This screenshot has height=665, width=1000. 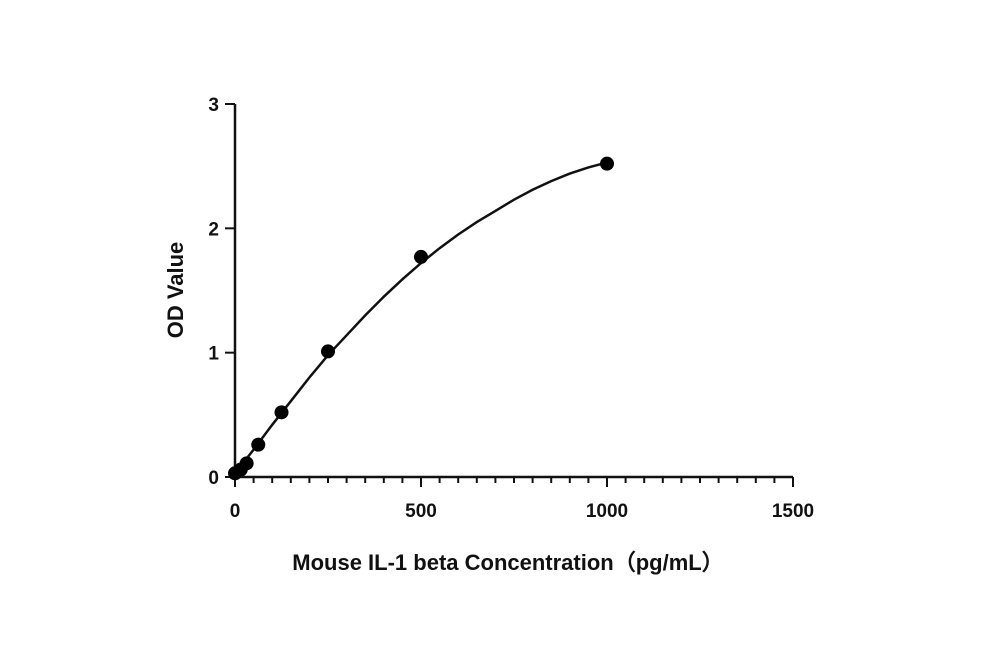 I want to click on y-tick-label: 3, so click(x=213, y=105).